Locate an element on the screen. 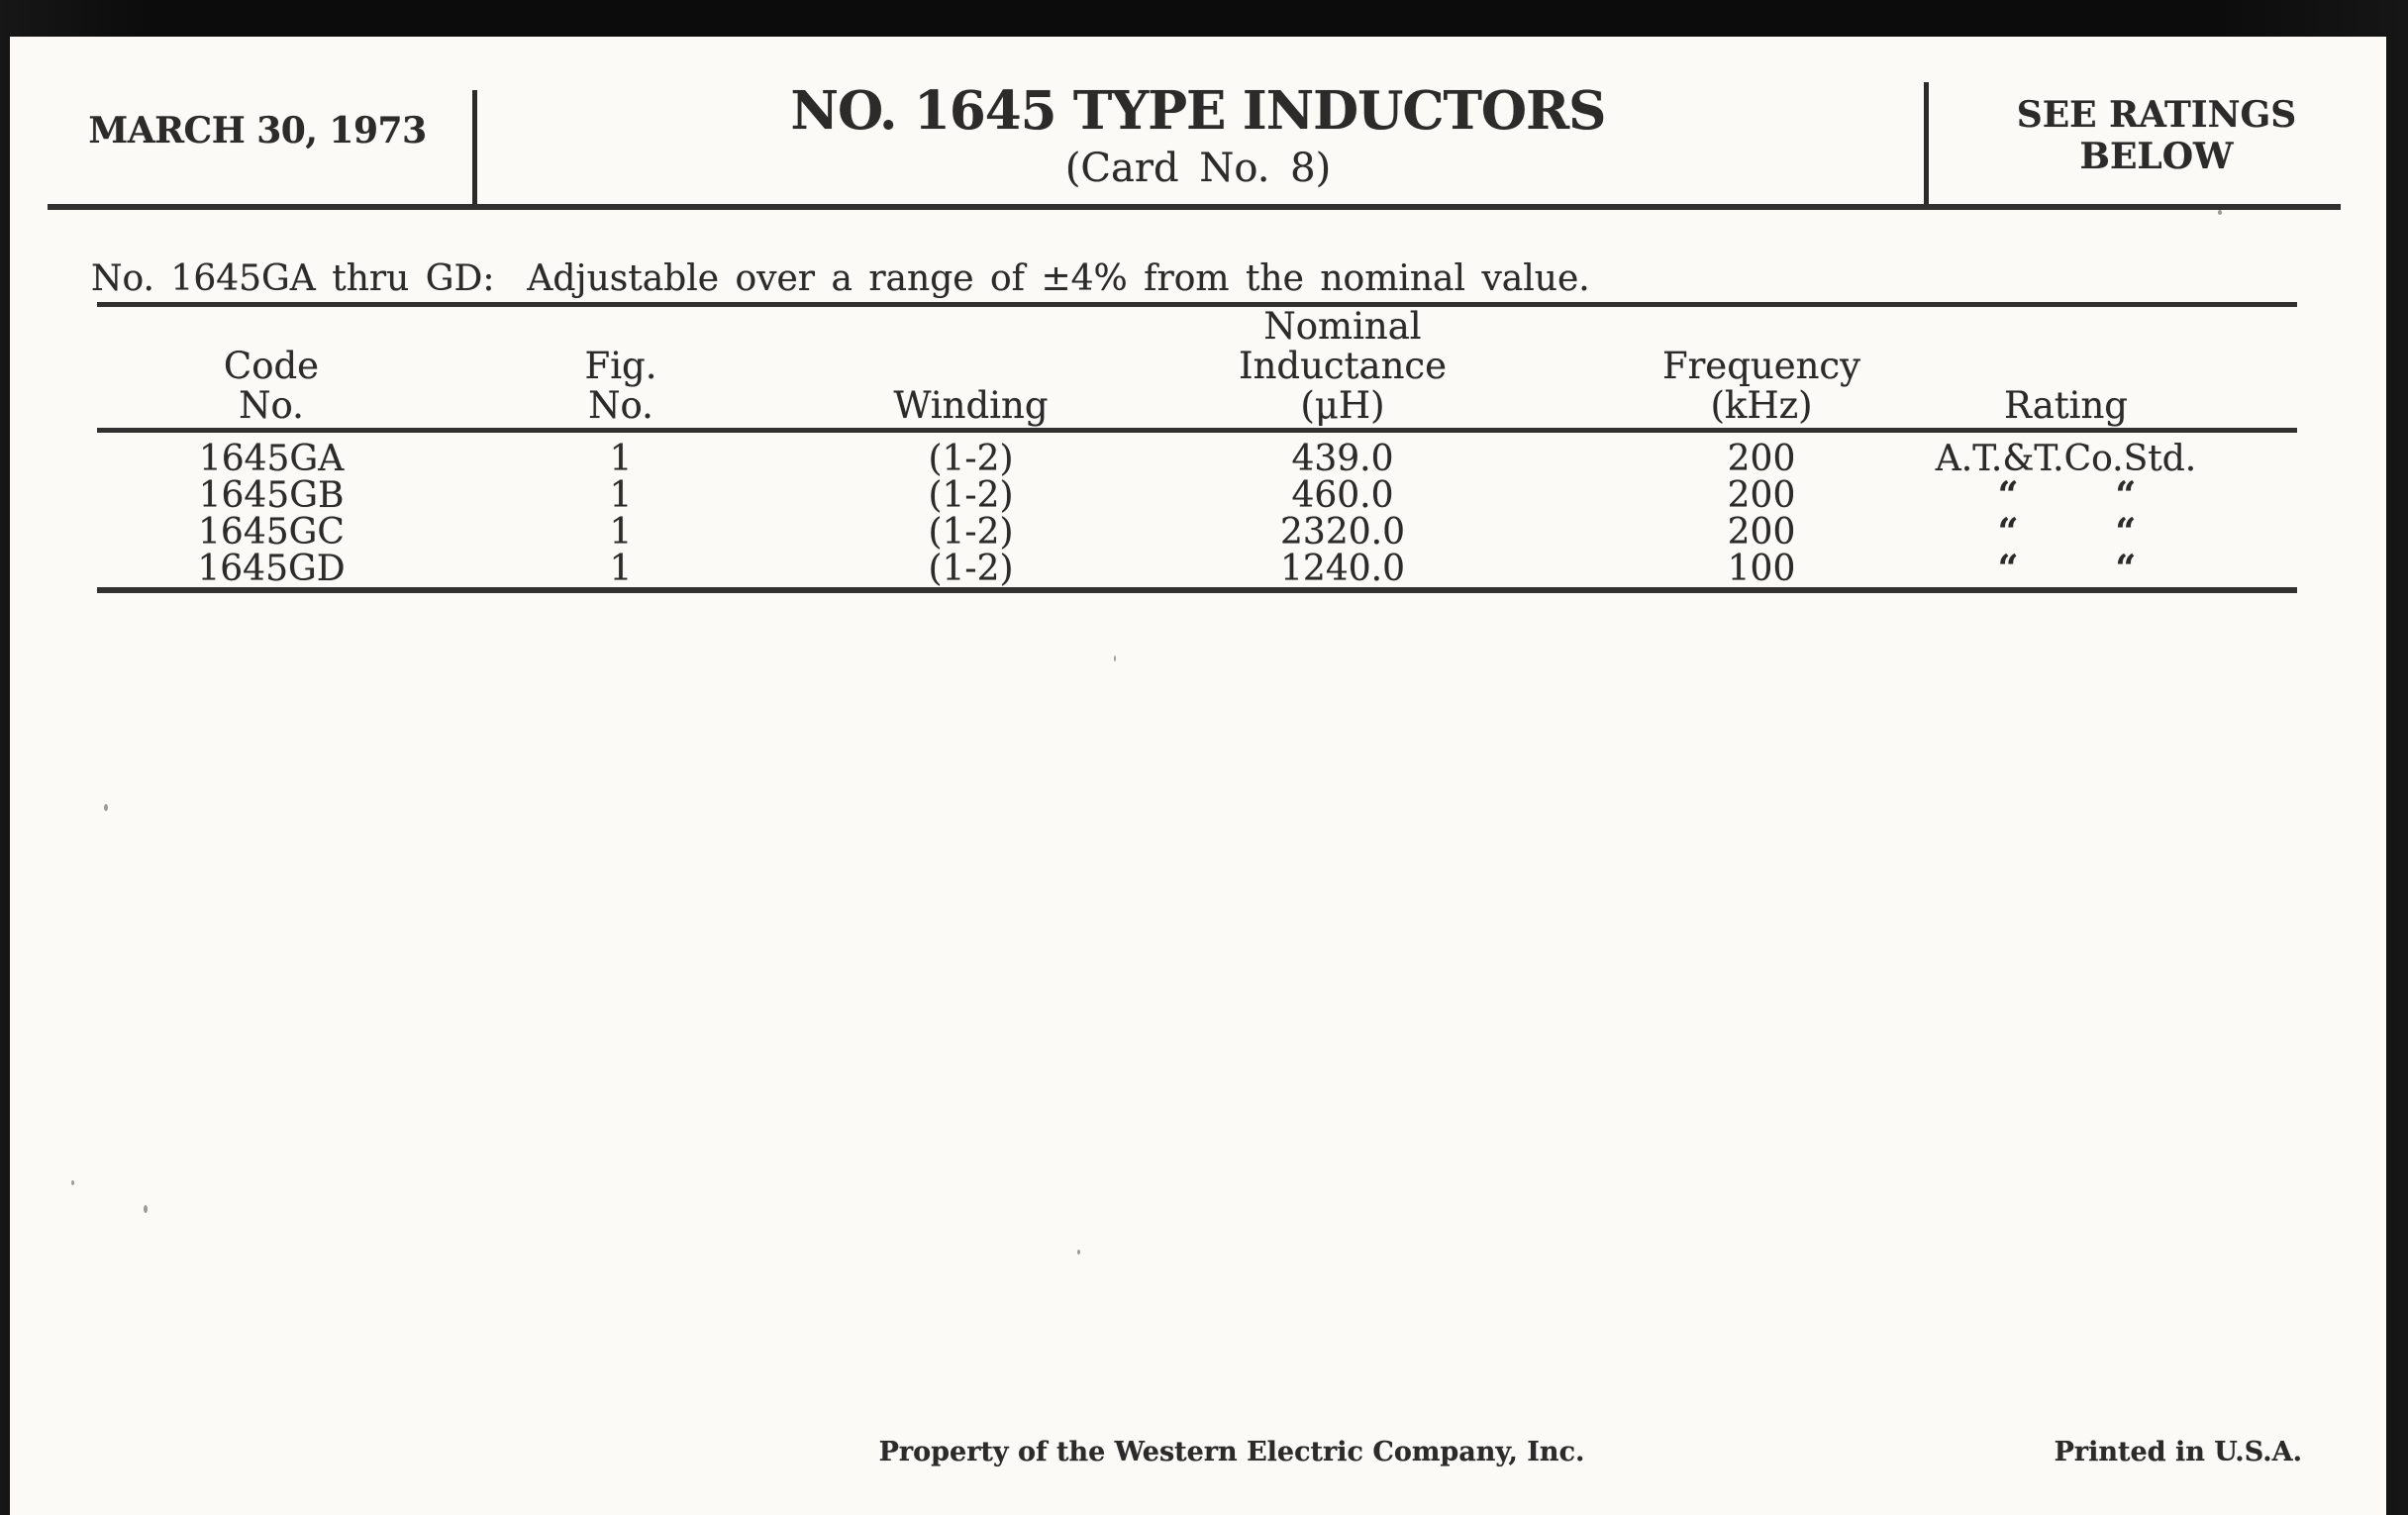 The height and width of the screenshot is (1515, 2408). cell-code: 1645GB is located at coordinates (271, 495).